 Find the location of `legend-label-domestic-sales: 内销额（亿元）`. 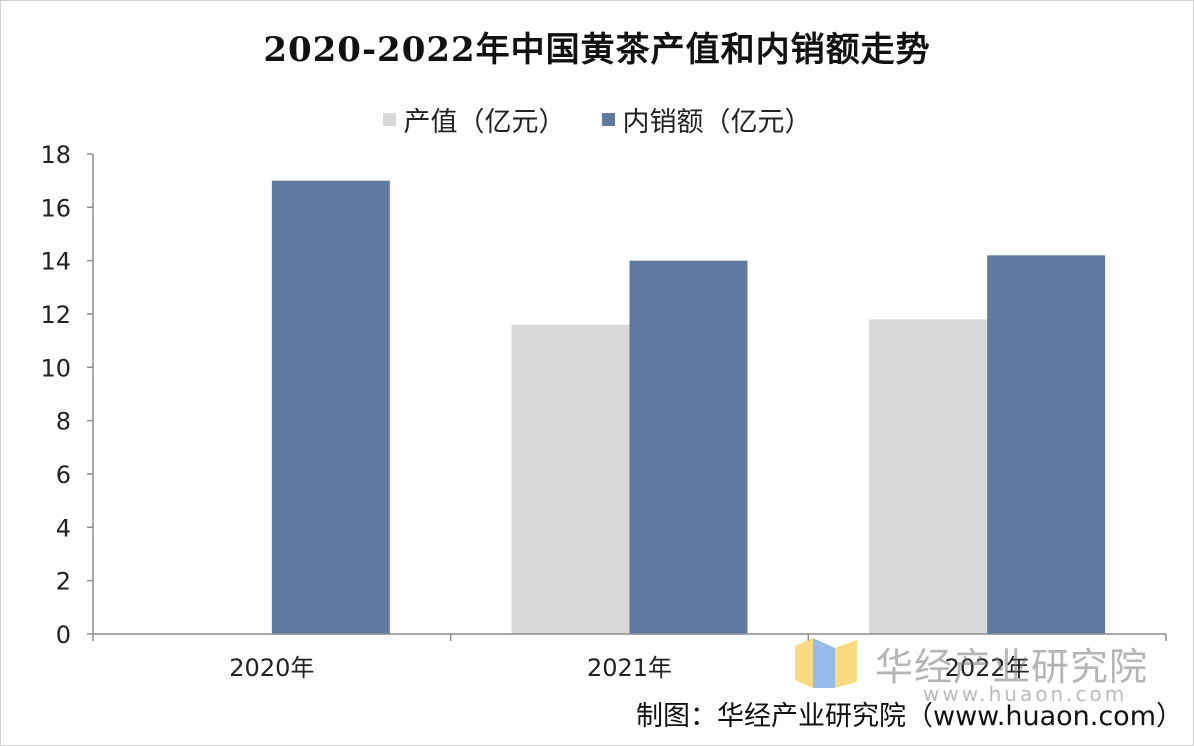

legend-label-domestic-sales: 内销额（亿元） is located at coordinates (717, 122).